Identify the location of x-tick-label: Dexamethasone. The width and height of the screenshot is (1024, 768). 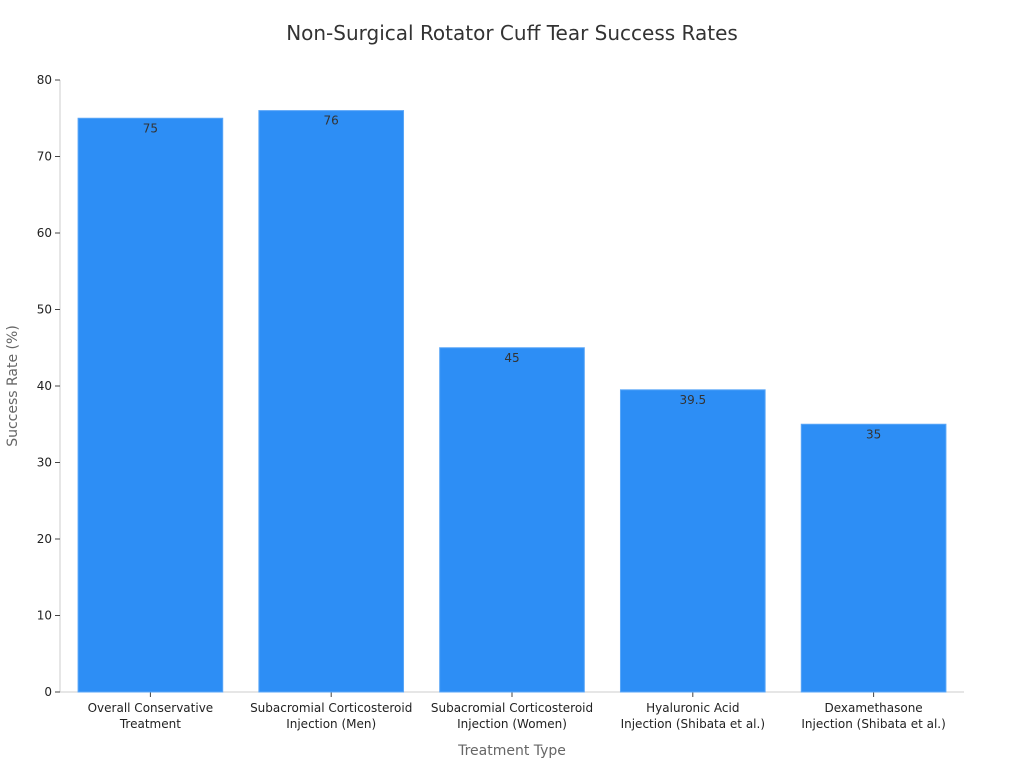
(874, 708).